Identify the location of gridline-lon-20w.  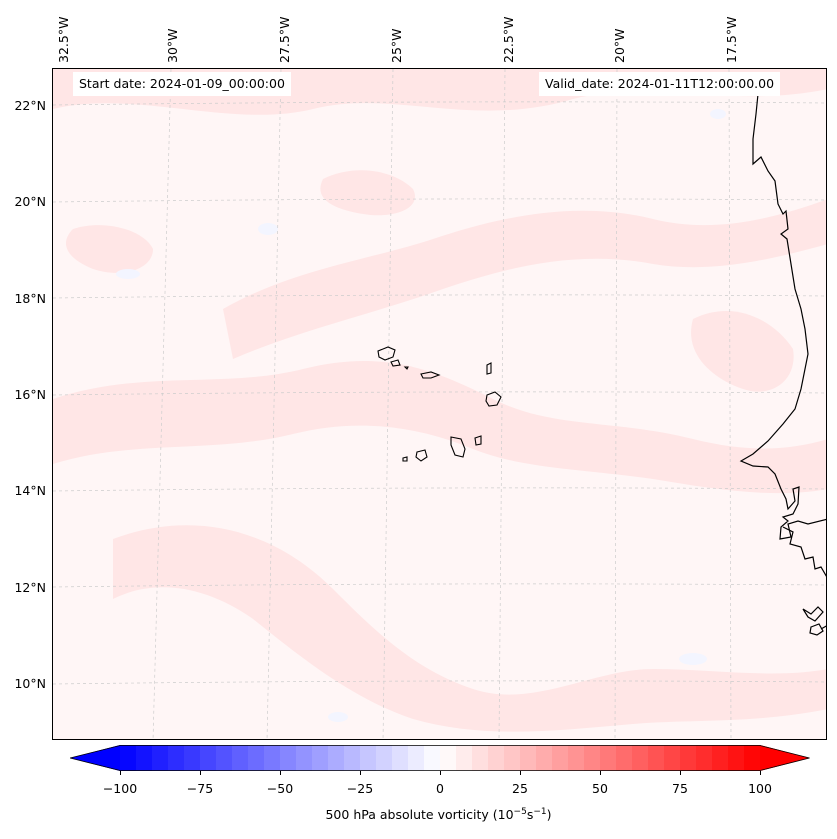
(616, 404).